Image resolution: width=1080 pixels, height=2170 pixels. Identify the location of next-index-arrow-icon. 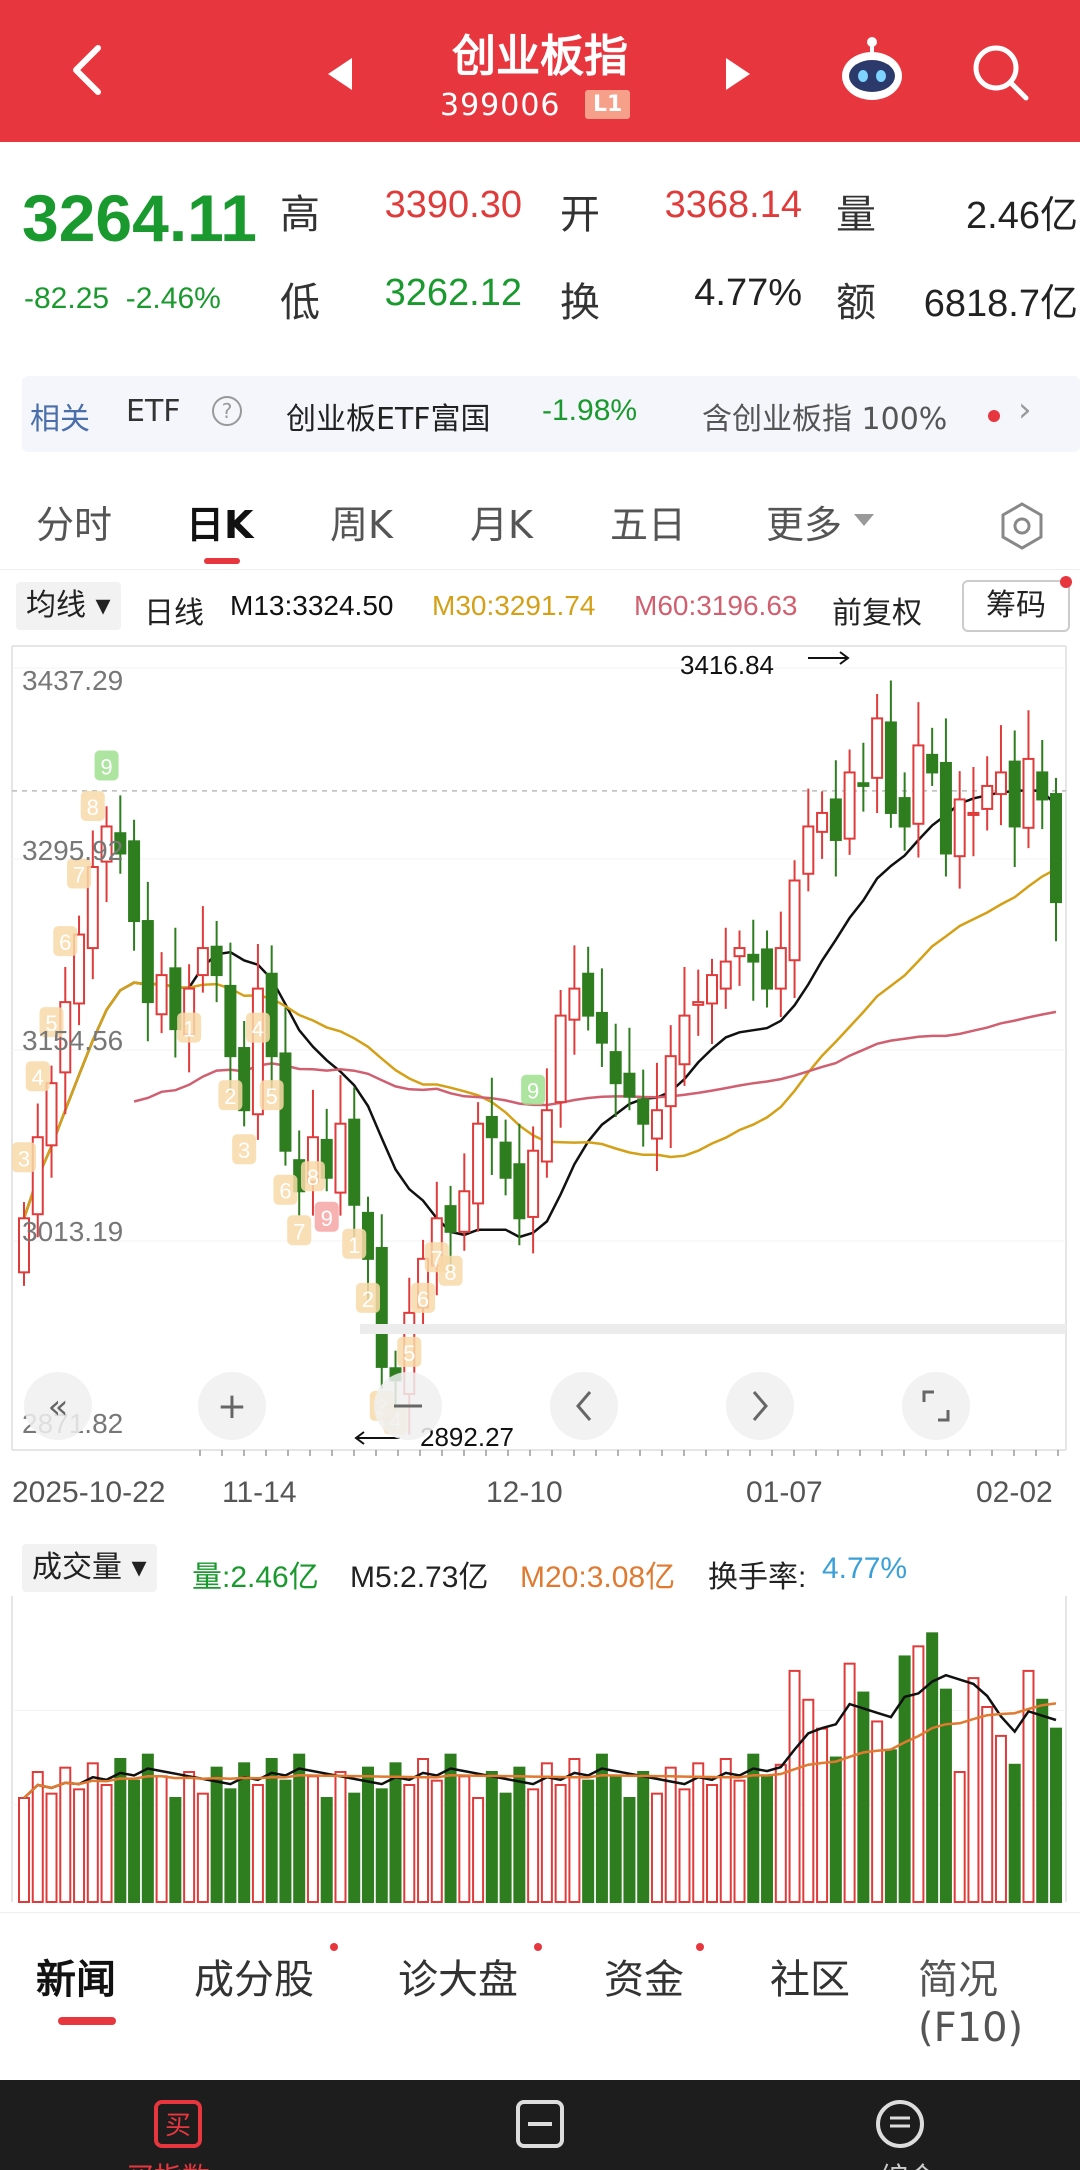
(738, 74).